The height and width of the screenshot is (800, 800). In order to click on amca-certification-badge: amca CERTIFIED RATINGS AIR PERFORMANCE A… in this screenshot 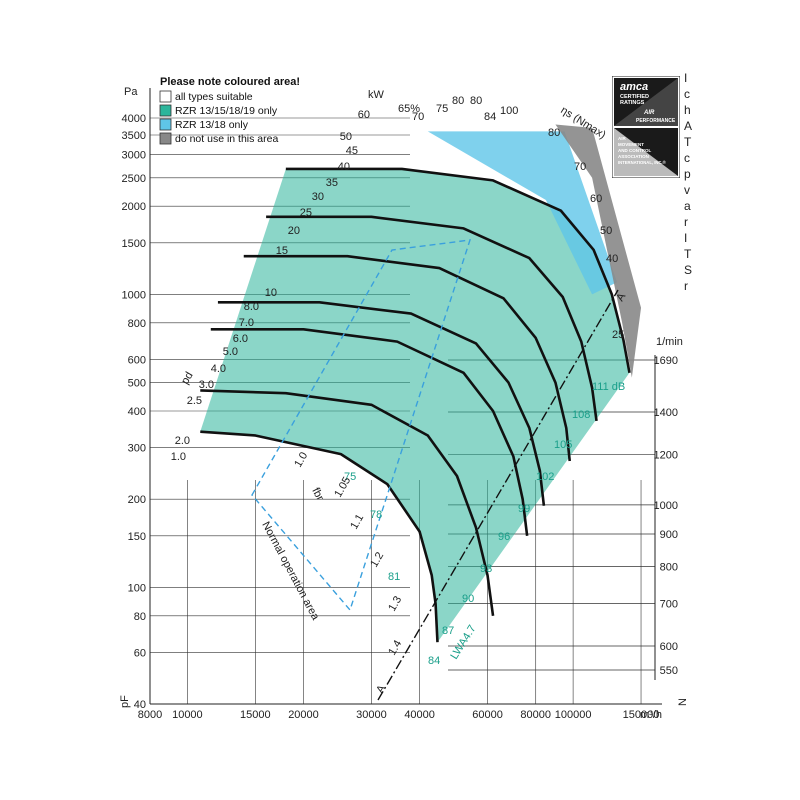, I will do `click(646, 127)`.